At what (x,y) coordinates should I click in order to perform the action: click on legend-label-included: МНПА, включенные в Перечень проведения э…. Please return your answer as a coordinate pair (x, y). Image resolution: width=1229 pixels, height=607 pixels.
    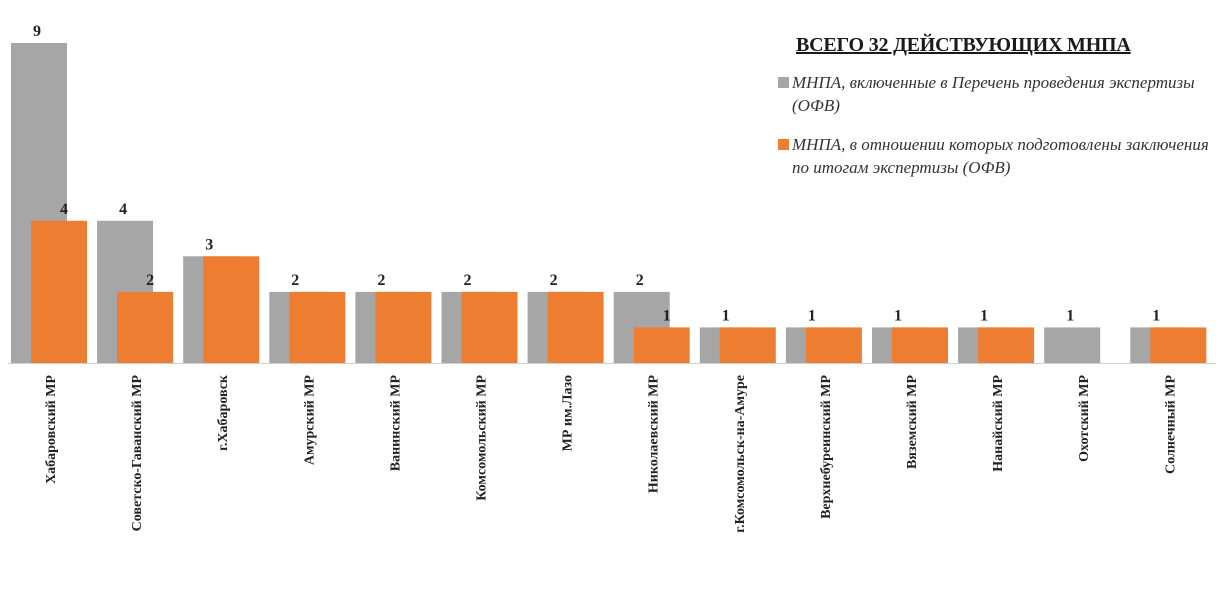
    Looking at the image, I should click on (993, 94).